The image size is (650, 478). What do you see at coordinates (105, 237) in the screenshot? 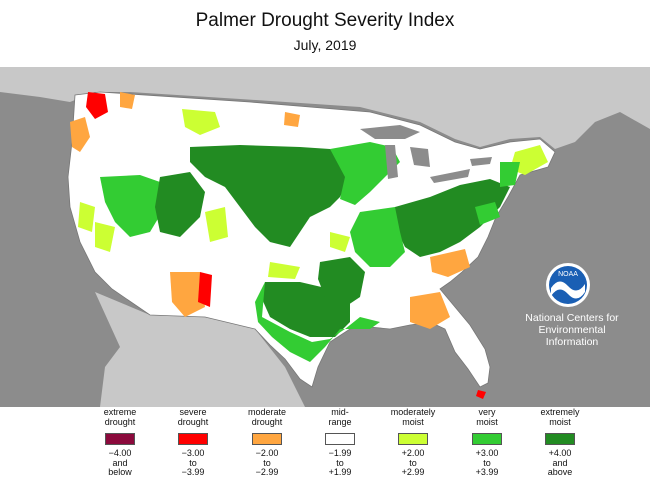
I see `region-moderately-moist-nevada` at bounding box center [105, 237].